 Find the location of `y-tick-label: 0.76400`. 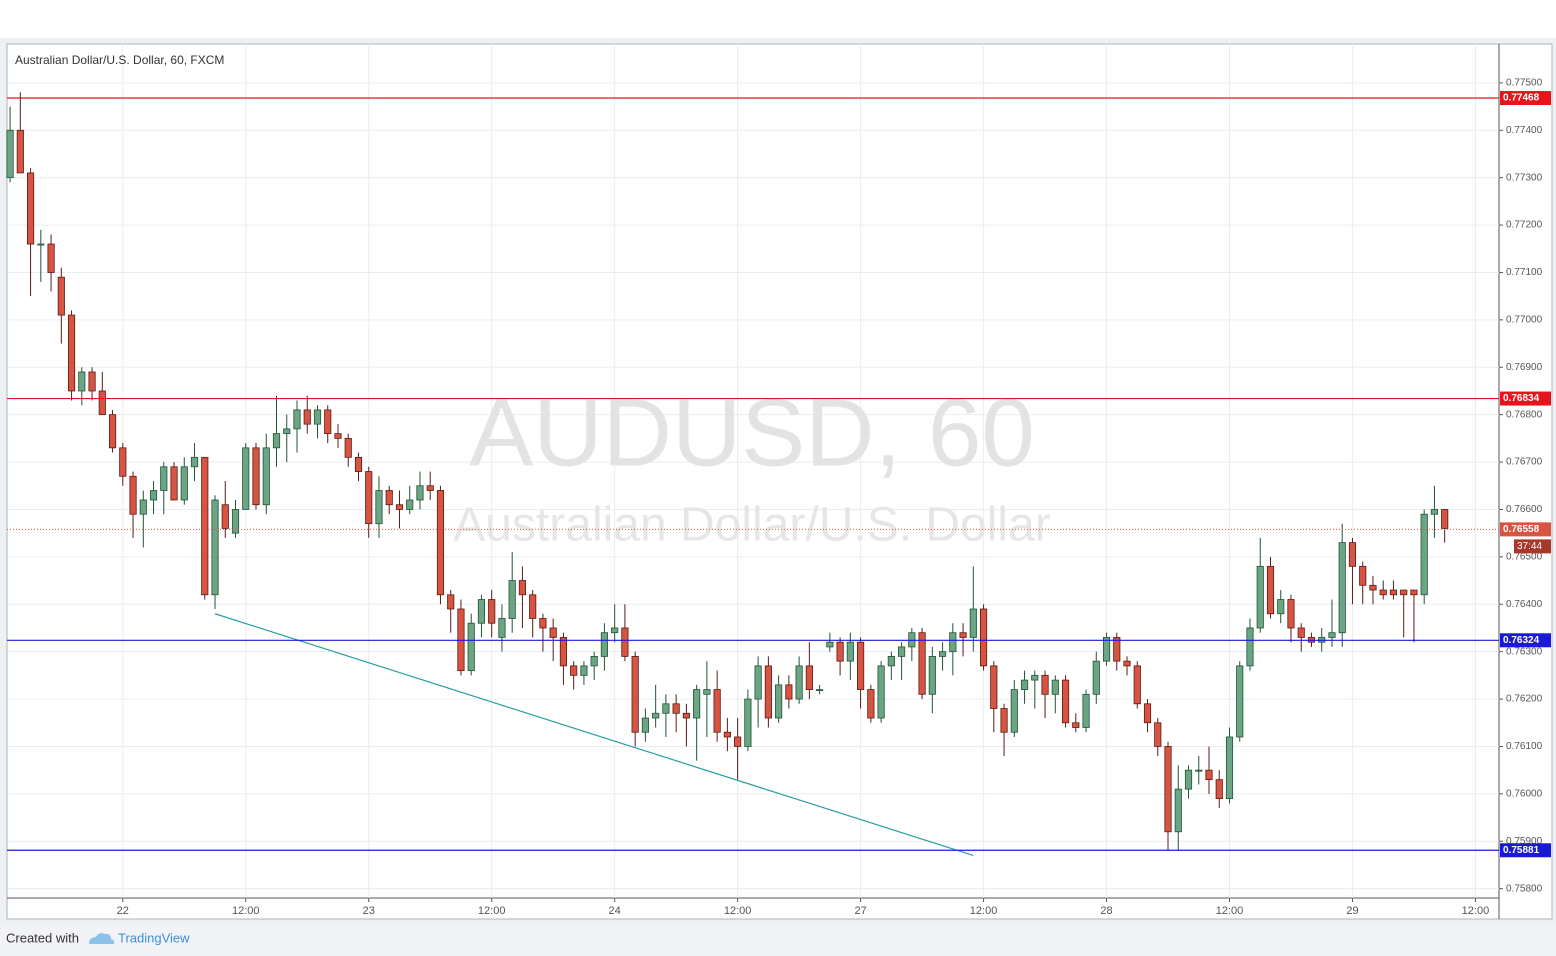

y-tick-label: 0.76400 is located at coordinates (1524, 604).